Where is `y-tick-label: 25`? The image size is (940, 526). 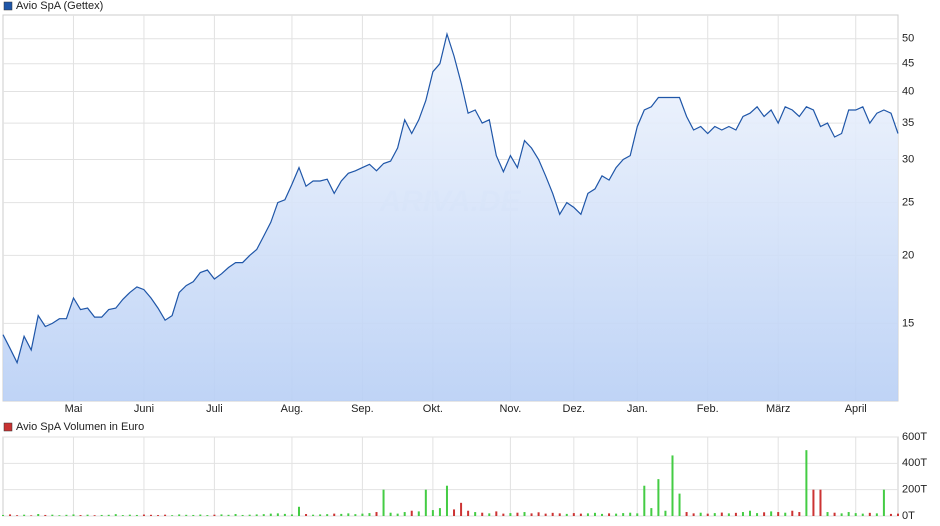
y-tick-label: 25 is located at coordinates (908, 203).